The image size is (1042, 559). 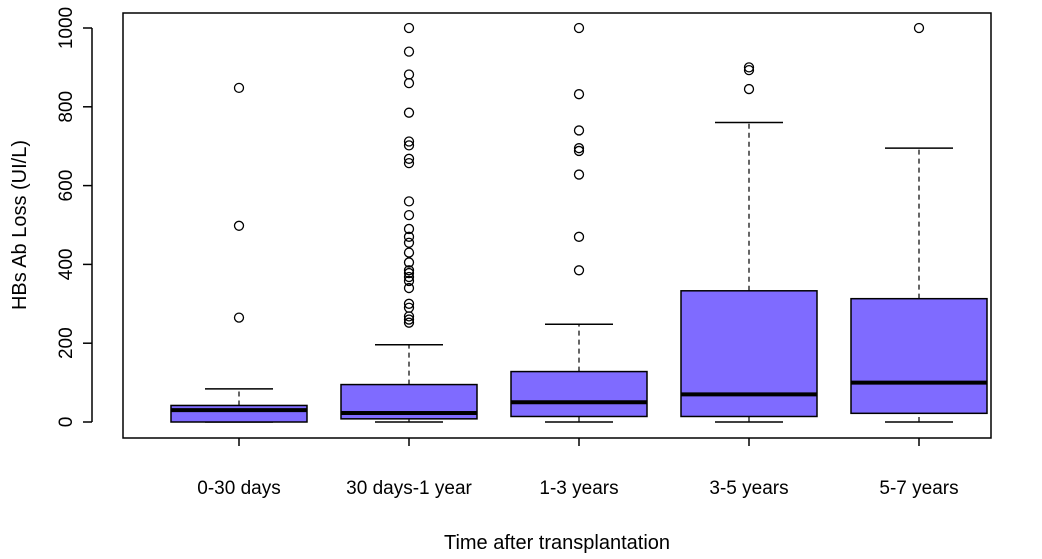 What do you see at coordinates (66, 422) in the screenshot?
I see `y-tick-label: 0` at bounding box center [66, 422].